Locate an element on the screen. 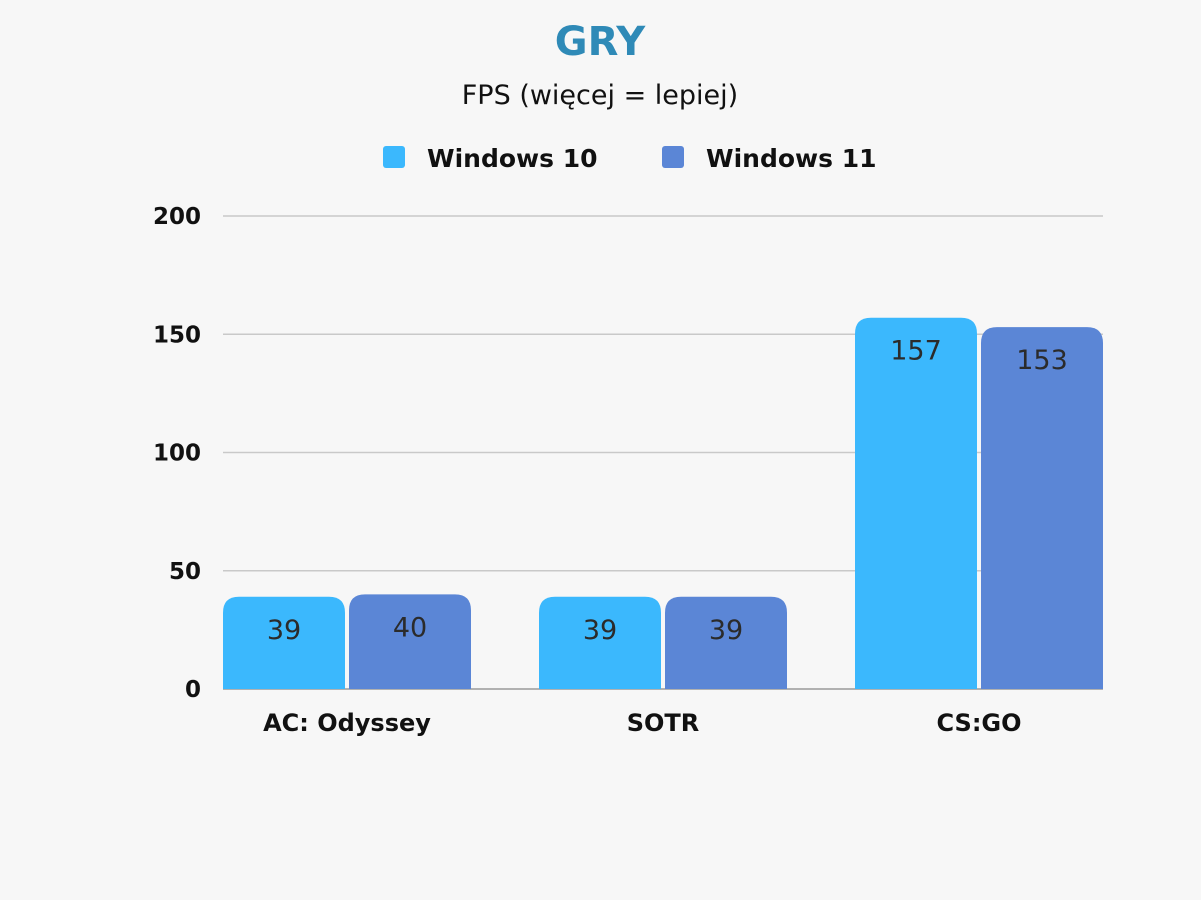 The width and height of the screenshot is (1201, 900). y-axis-ticks: 0 50 100 150 200 is located at coordinates (177, 453).